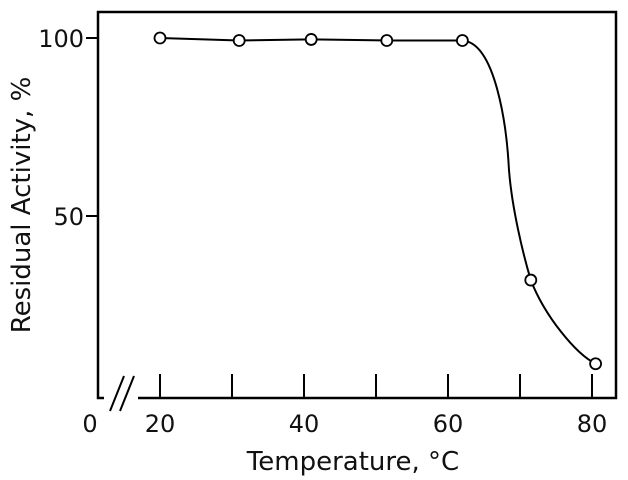 This screenshot has height=480, width=628. I want to click on y-tick-label-50: 50, so click(68, 217).